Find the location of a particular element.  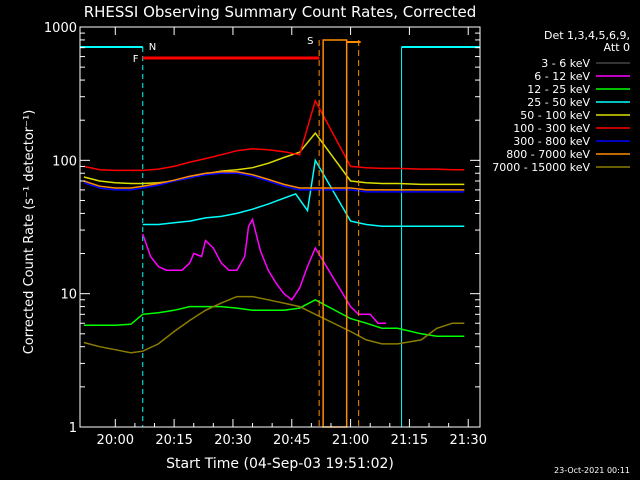

x-tick-label: 20:15 is located at coordinates (173, 440).